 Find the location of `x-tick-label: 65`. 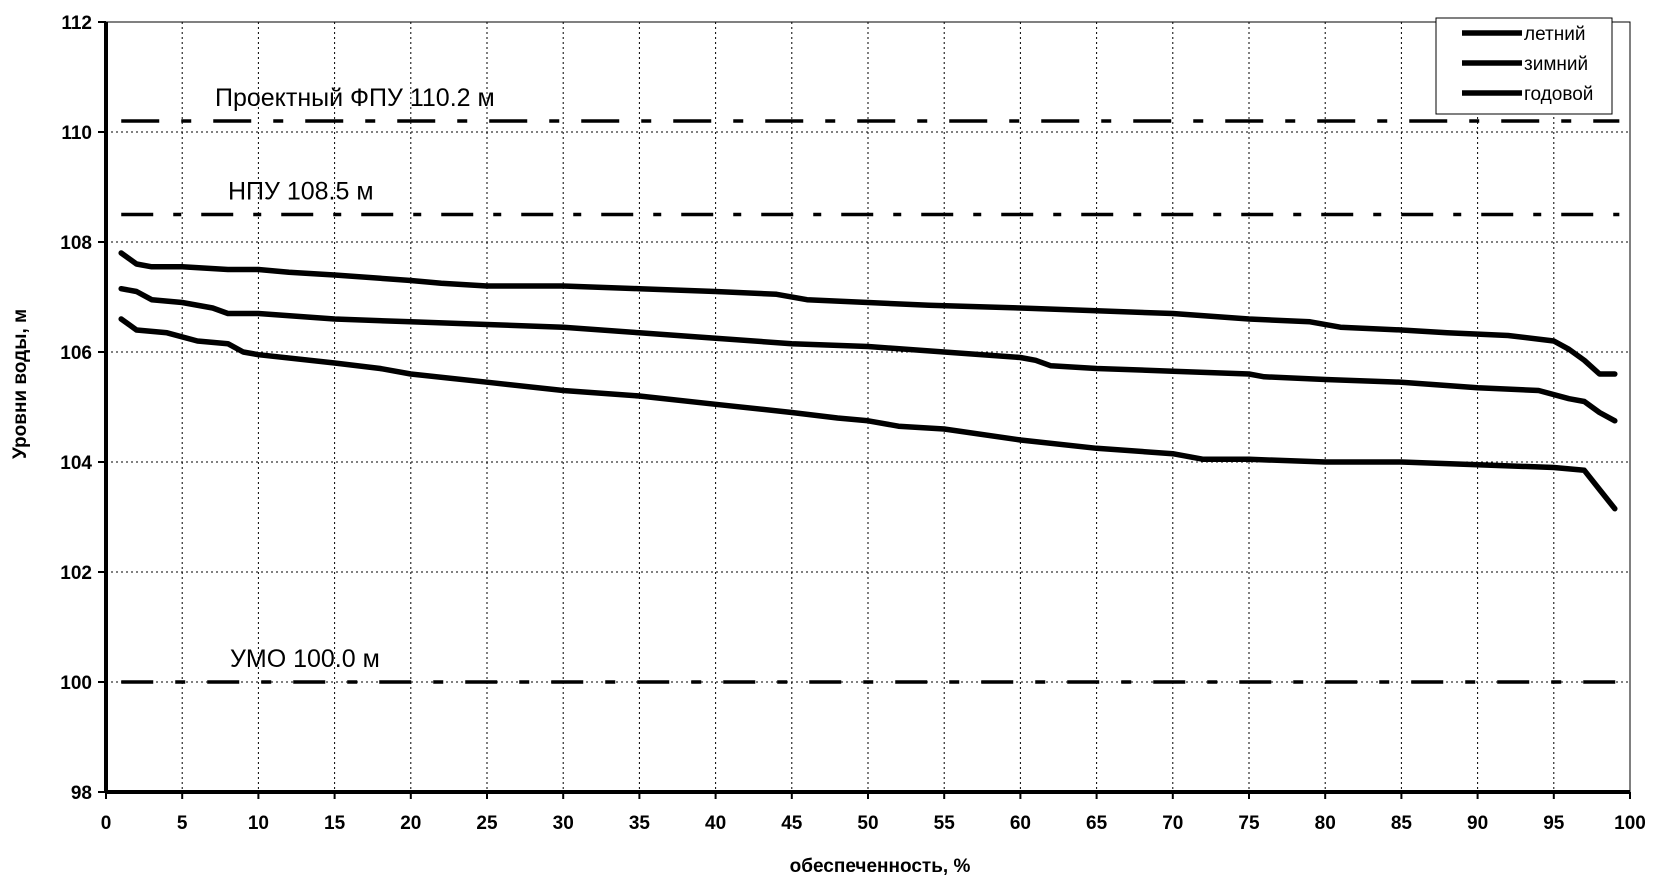

x-tick-label: 65 is located at coordinates (1097, 823).